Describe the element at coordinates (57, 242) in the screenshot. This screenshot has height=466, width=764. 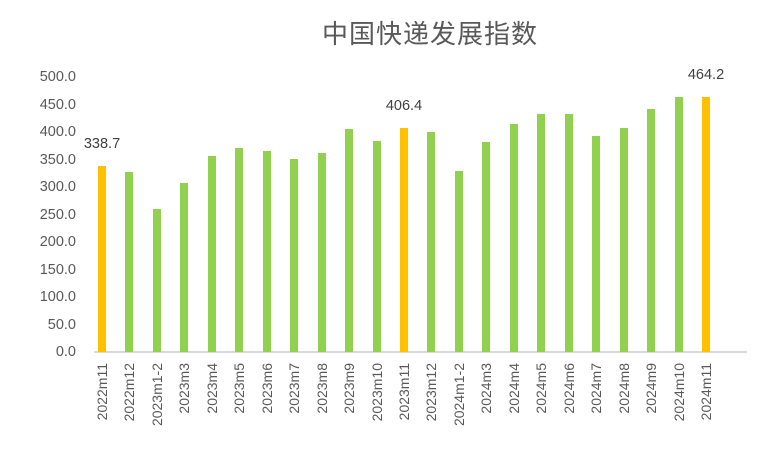
I see `y-tick-label: 200.0` at that location.